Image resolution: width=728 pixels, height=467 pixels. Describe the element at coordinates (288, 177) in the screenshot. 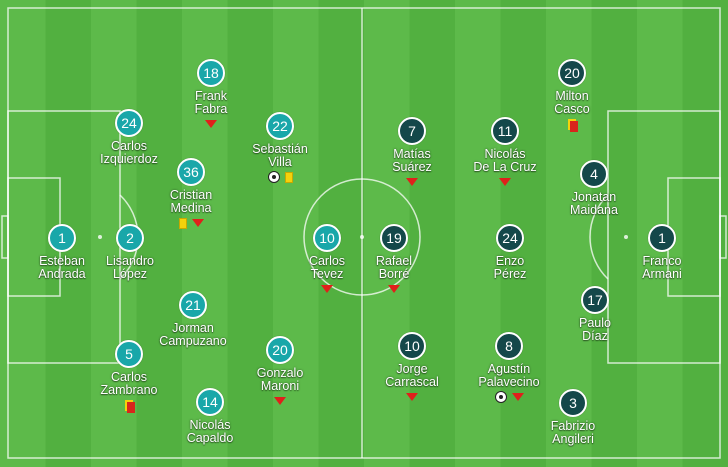

I see `yellow-card-icon` at that location.